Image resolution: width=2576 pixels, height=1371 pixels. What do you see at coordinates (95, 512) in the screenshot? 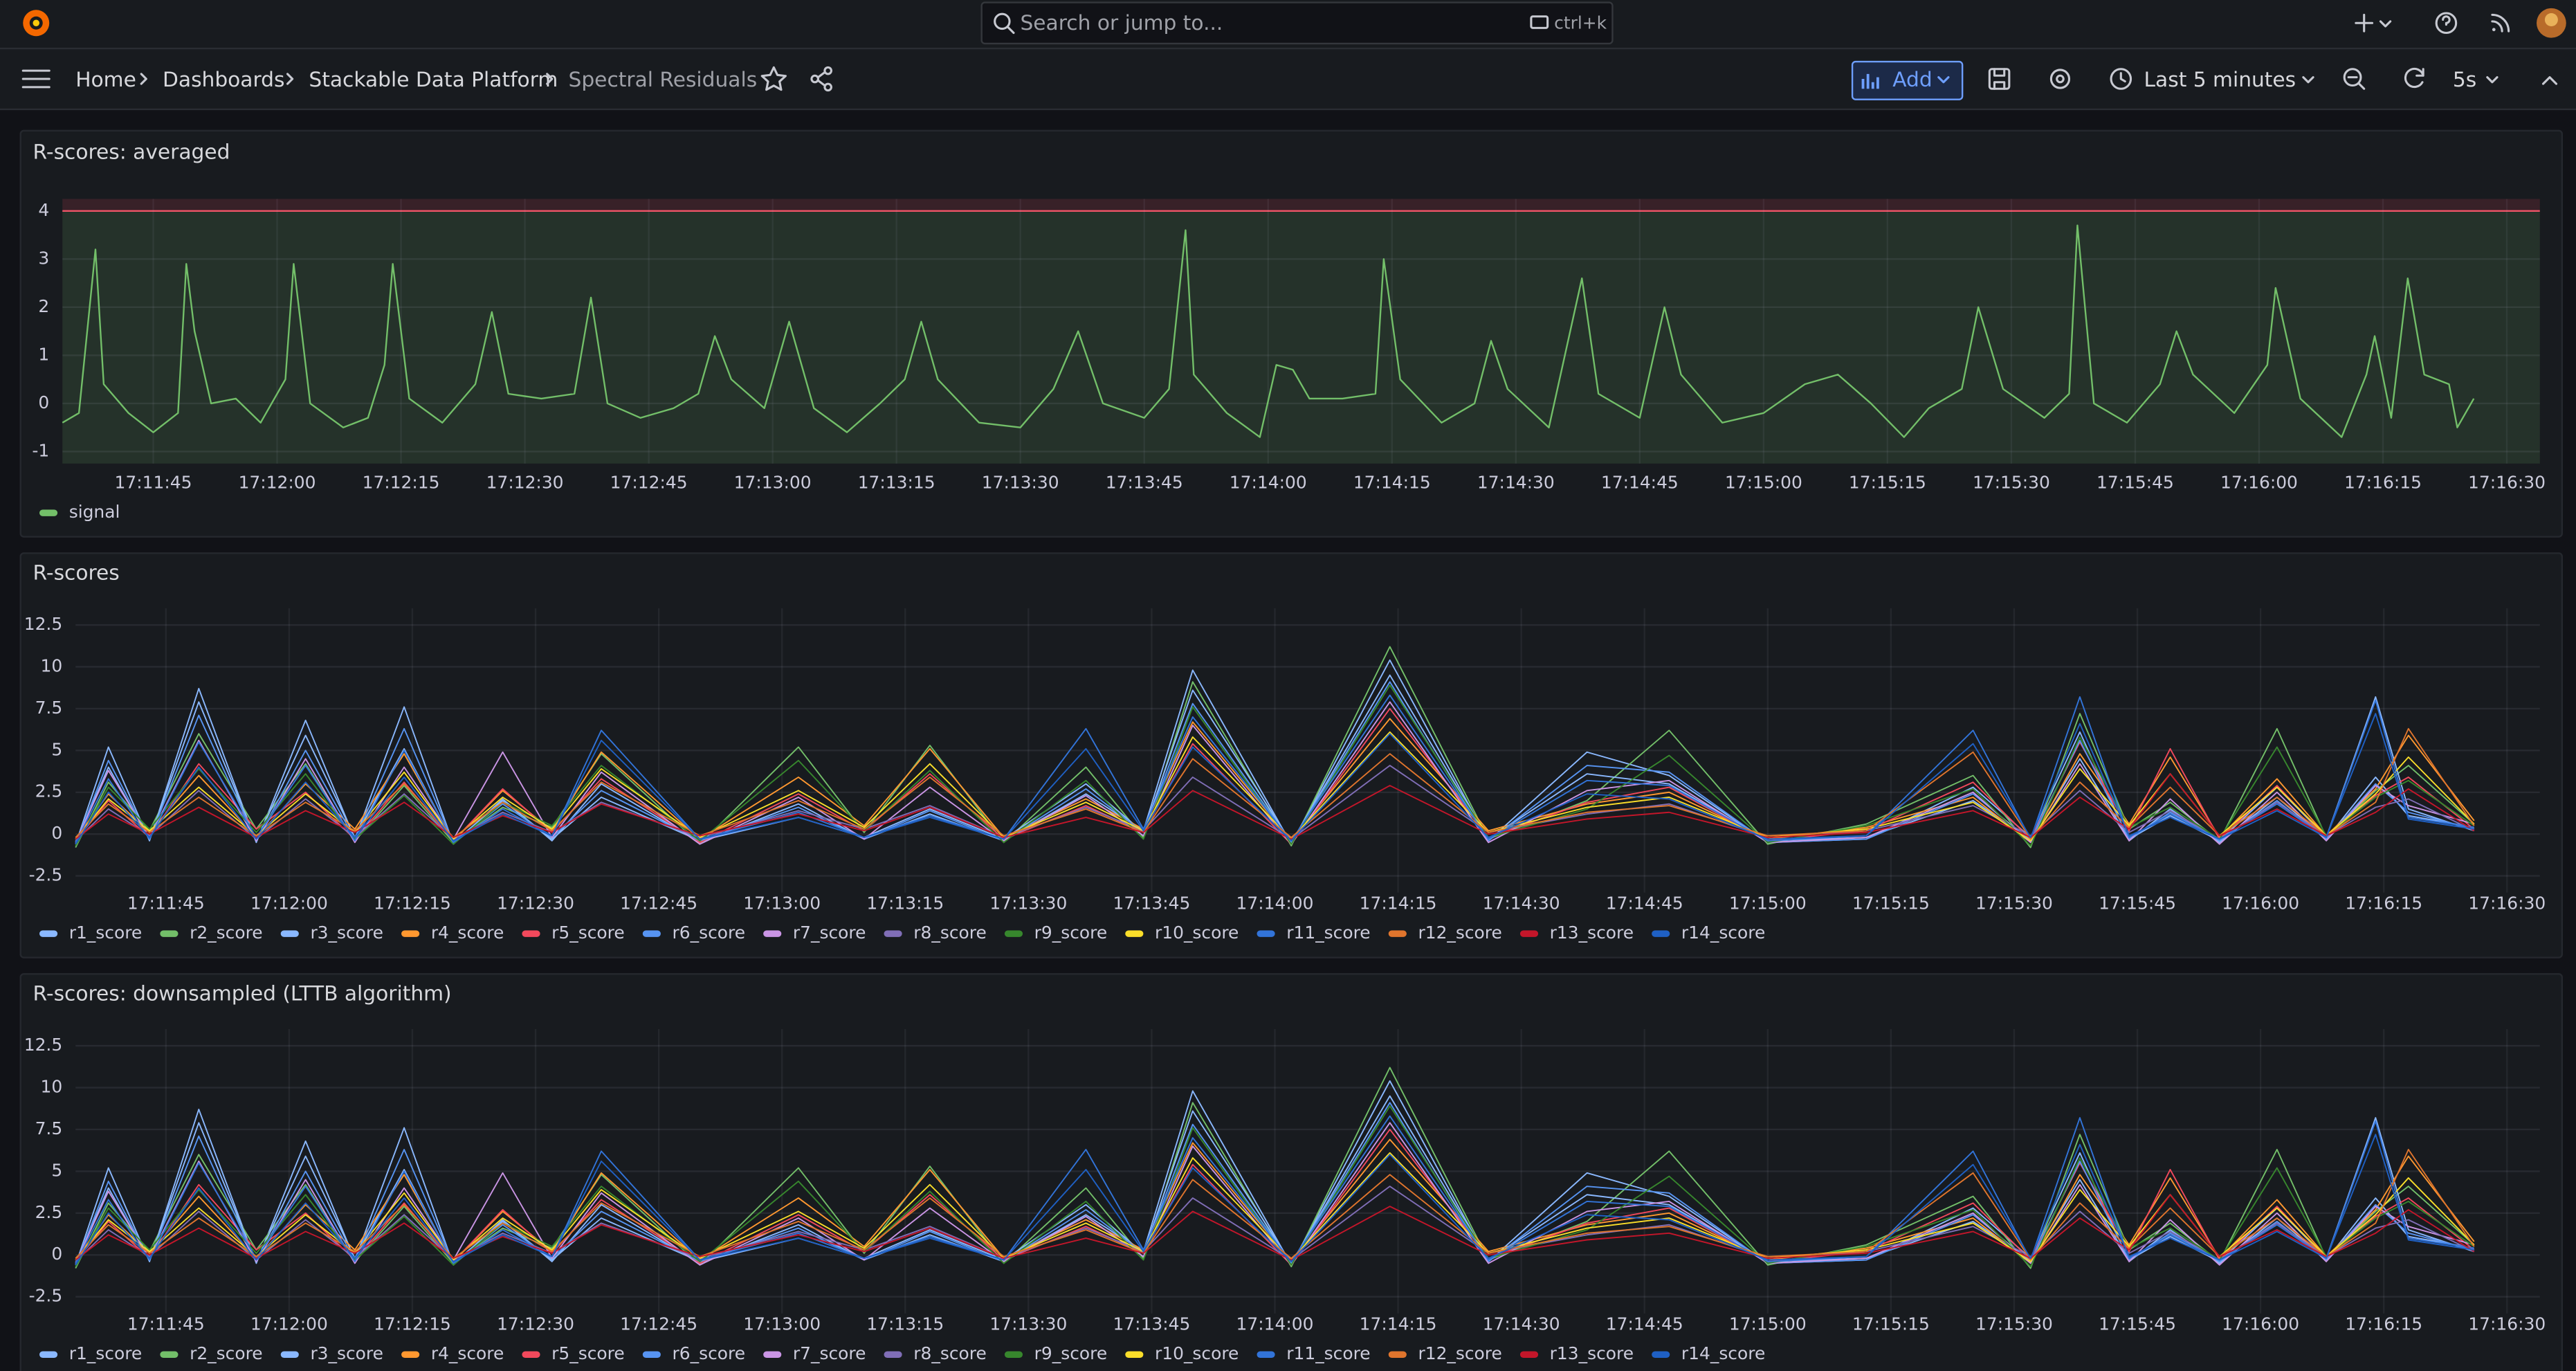
I see `legend-label: signal` at bounding box center [95, 512].